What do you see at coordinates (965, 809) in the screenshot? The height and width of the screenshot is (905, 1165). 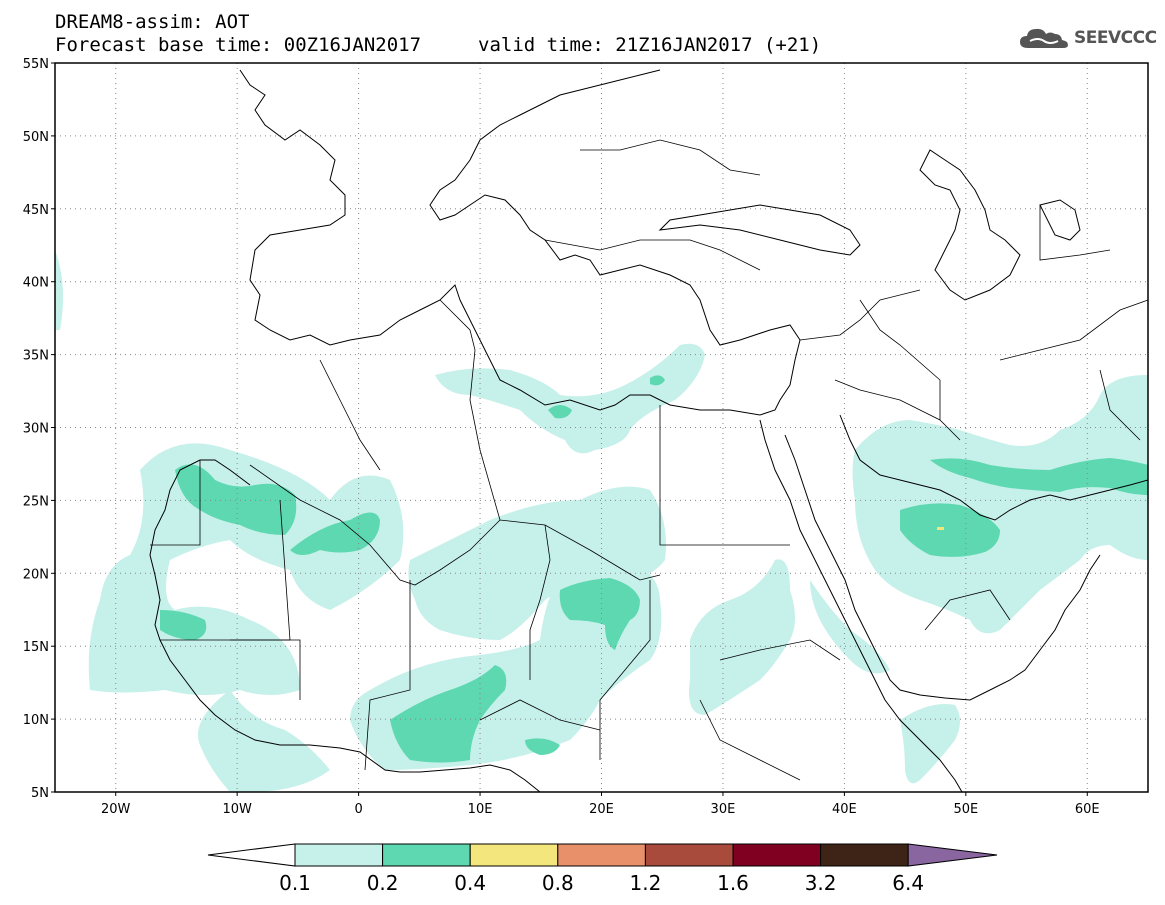 I see `lon-tick-label: 50E` at bounding box center [965, 809].